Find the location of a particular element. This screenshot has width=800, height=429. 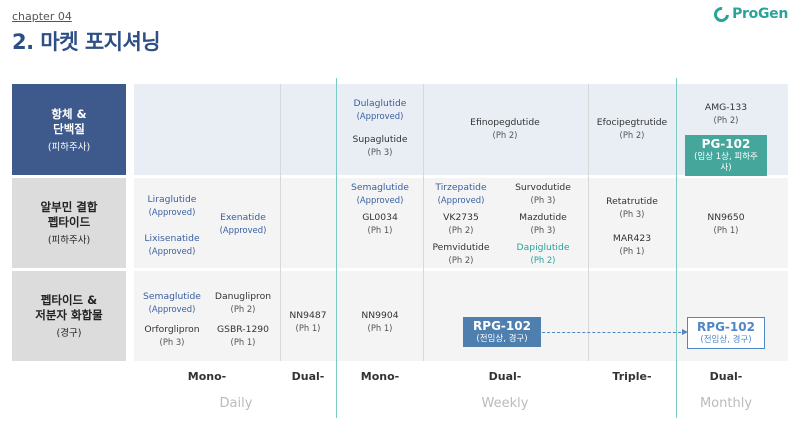

drug-phase: (임상 1상, 피하주사) is located at coordinates (726, 162).